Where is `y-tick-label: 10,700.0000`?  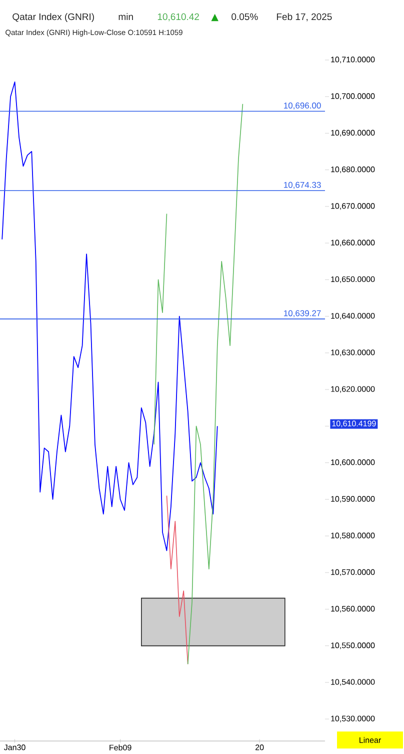 y-tick-label: 10,700.0000 is located at coordinates (353, 96).